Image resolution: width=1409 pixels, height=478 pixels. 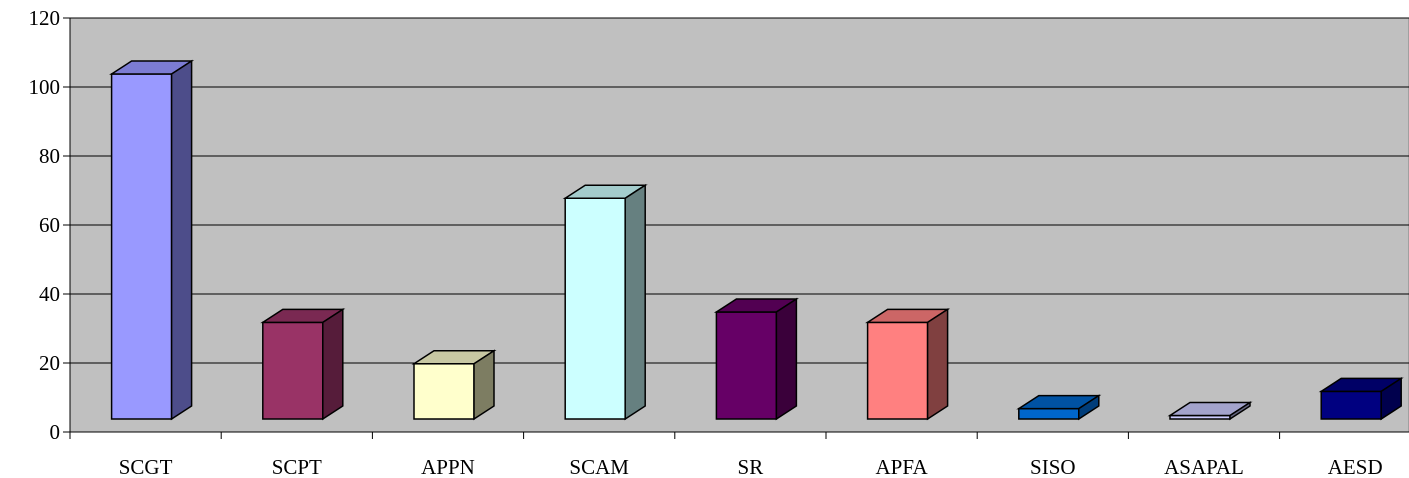 What do you see at coordinates (45, 18) in the screenshot?
I see `y-tick-label: 120` at bounding box center [45, 18].